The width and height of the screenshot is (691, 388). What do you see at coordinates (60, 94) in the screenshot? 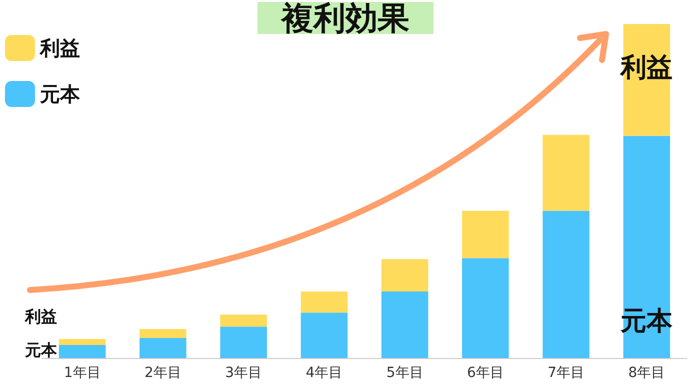
I see `legend-label: 元本` at bounding box center [60, 94].